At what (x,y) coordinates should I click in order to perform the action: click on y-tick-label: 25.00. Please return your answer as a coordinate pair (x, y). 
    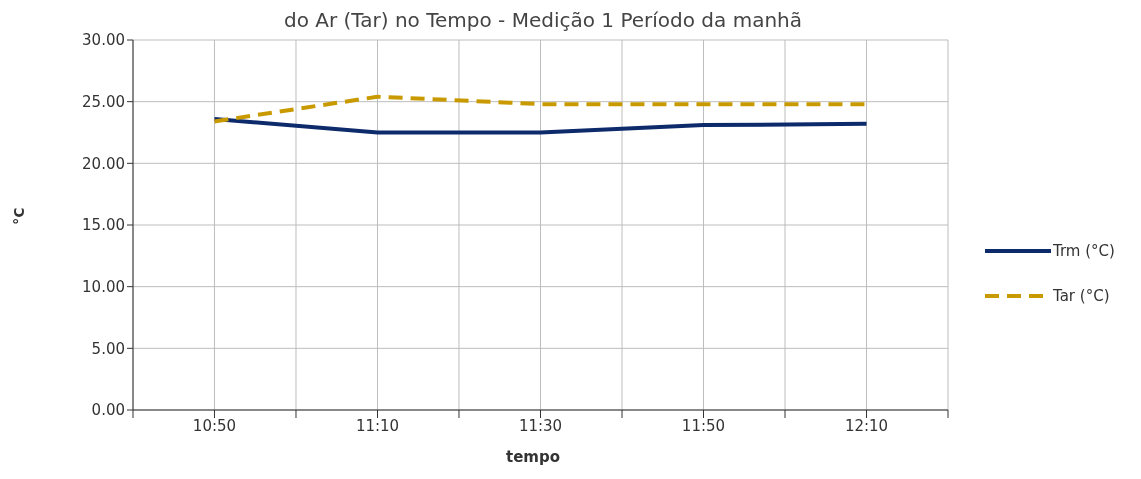
    Looking at the image, I should click on (103, 101).